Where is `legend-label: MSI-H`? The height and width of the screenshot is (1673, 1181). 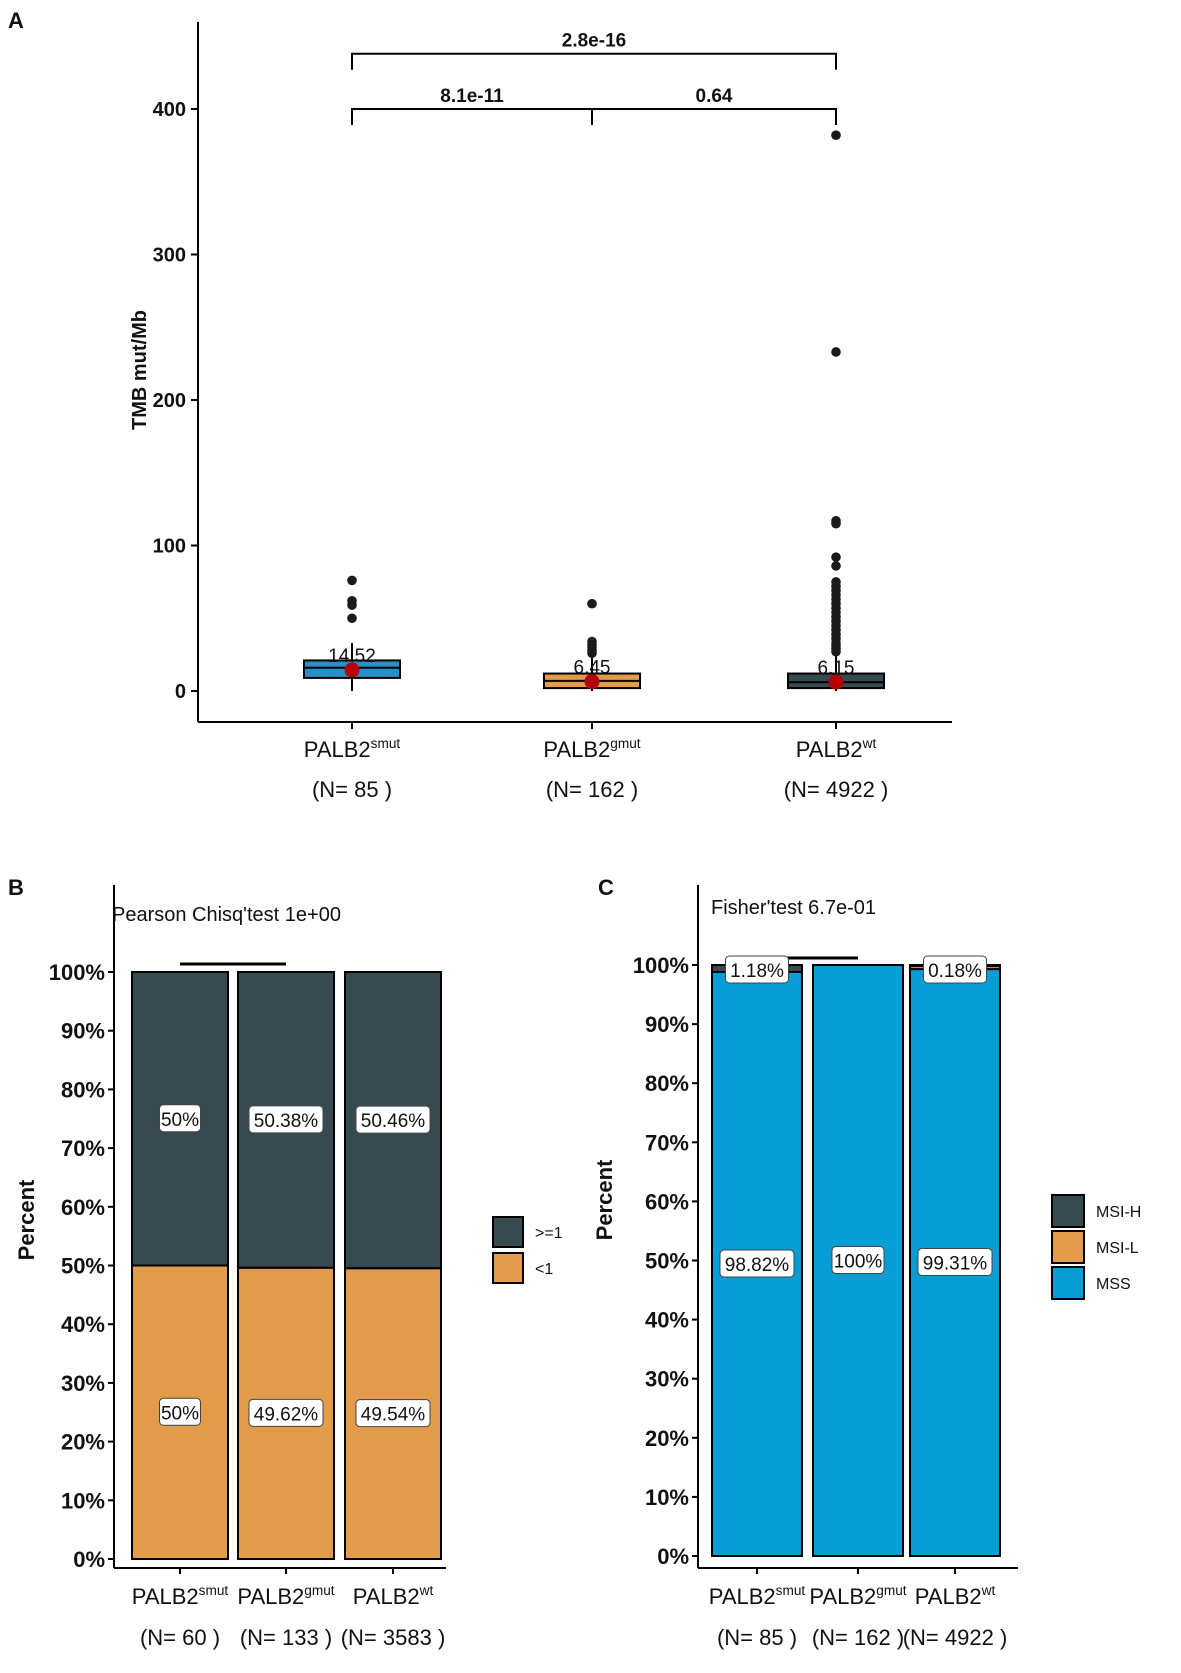 legend-label: MSI-H is located at coordinates (1118, 1212).